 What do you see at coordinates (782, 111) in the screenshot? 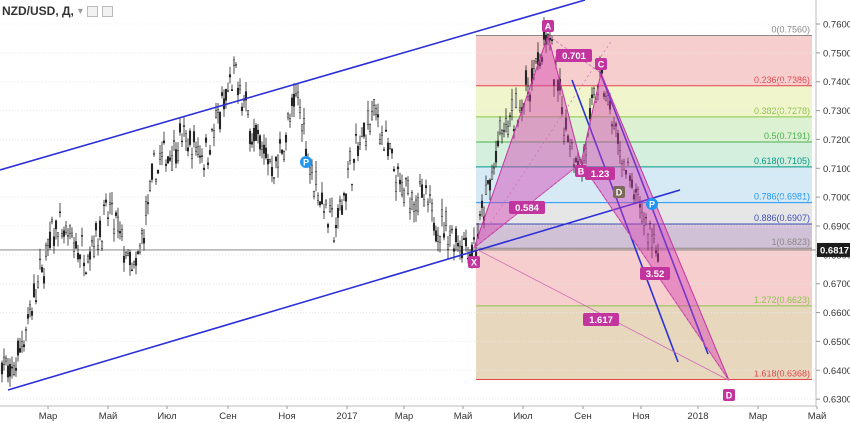
I see `fib-level-label: 0.382(0.7278)` at bounding box center [782, 111].